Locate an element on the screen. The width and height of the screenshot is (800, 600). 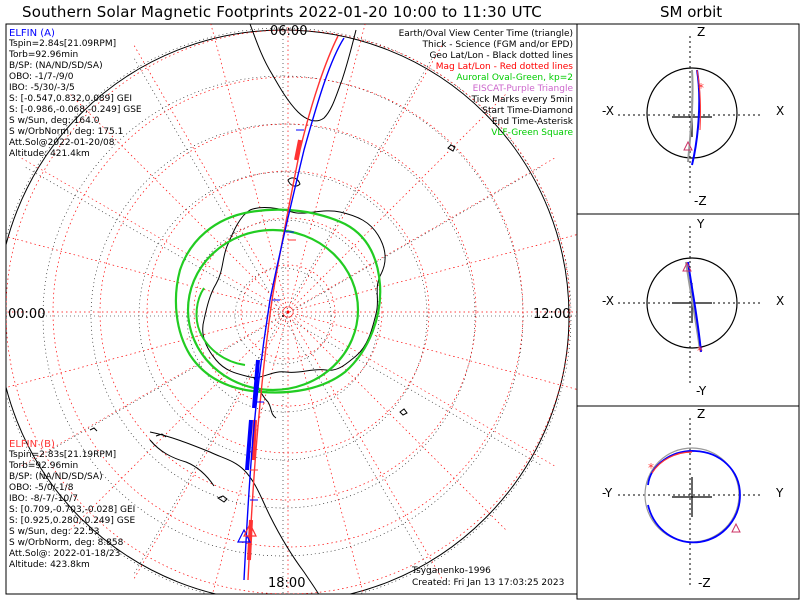
legend-entry: EISCAT-Purple Triangle is located at coordinates (522, 89).